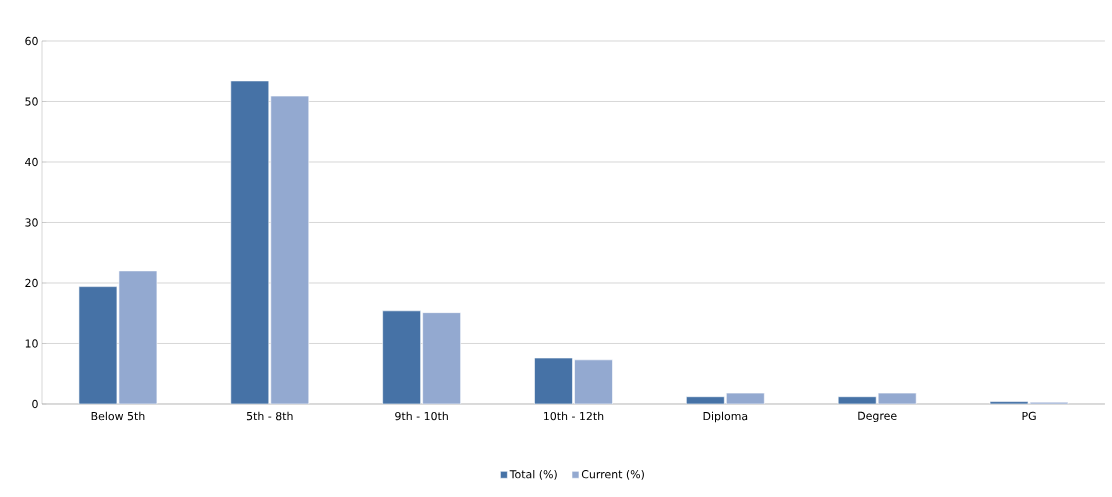  What do you see at coordinates (35, 404) in the screenshot?
I see `y-tick-label: 0` at bounding box center [35, 404].